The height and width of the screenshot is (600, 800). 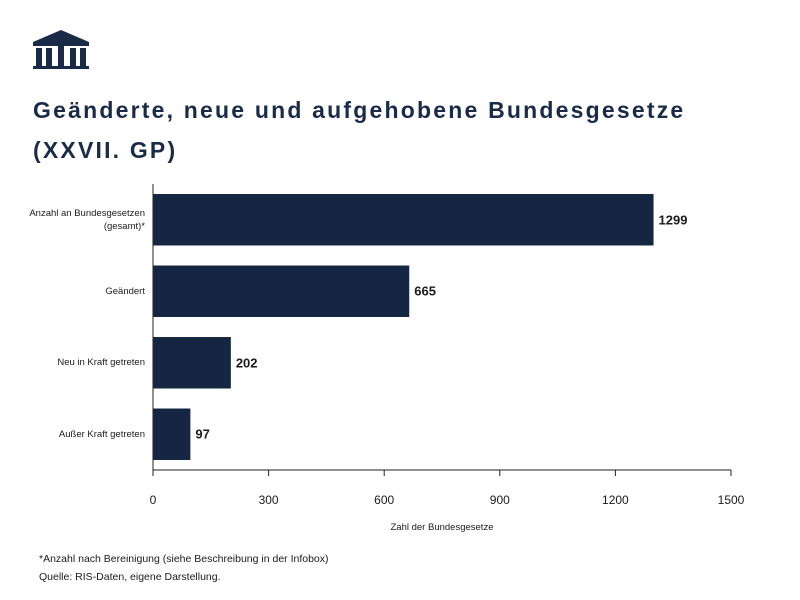 I want to click on y-tick-label: Geändert, so click(x=125, y=291).